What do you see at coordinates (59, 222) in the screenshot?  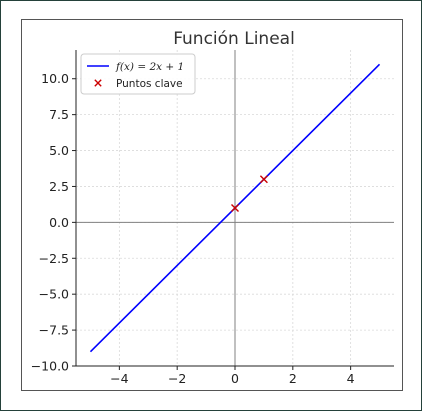 I see `y-tick-label: 0.0` at bounding box center [59, 222].